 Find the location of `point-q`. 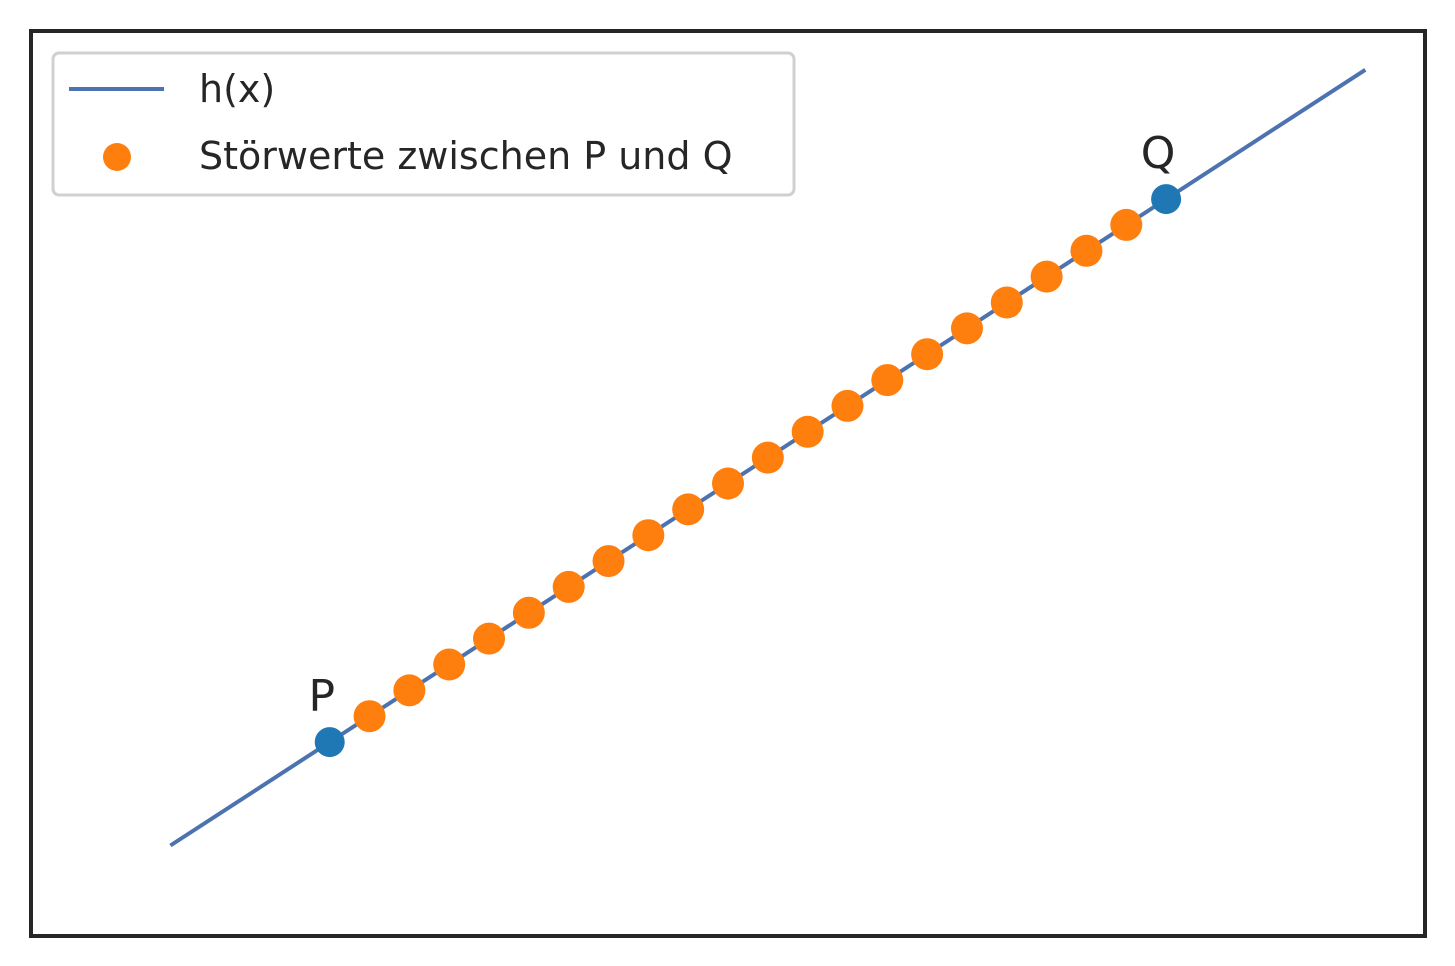

point-q is located at coordinates (1166, 199).